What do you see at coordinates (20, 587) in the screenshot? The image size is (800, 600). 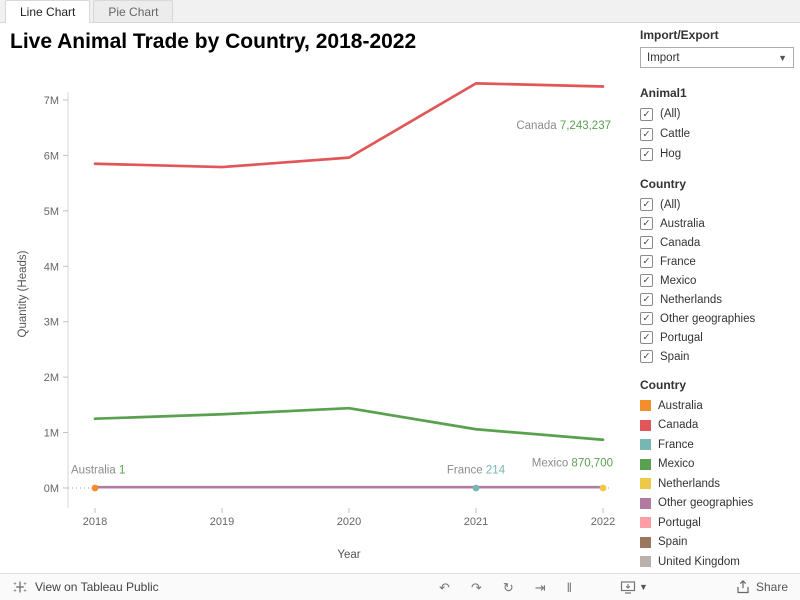 I see `tableau-logo-icon` at bounding box center [20, 587].